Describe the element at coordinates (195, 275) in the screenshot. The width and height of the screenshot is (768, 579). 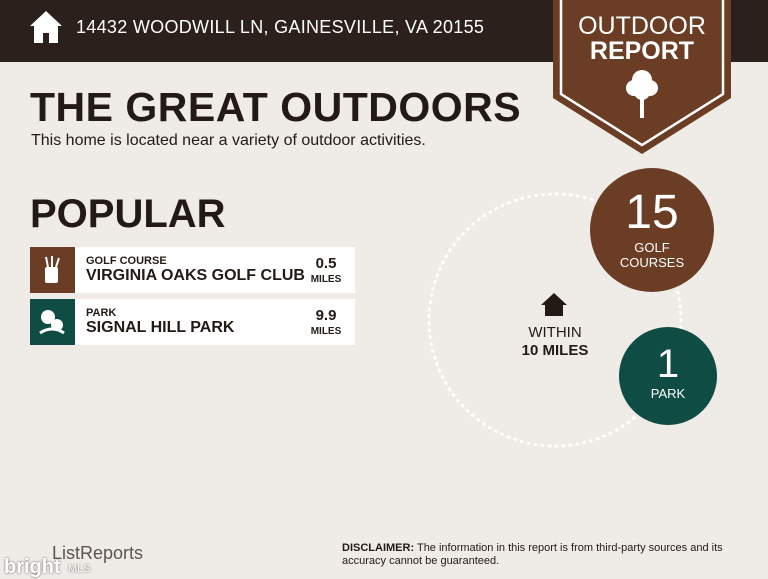
I see `item-name: VIRGINIA OAKS GOLF CLUB` at that location.